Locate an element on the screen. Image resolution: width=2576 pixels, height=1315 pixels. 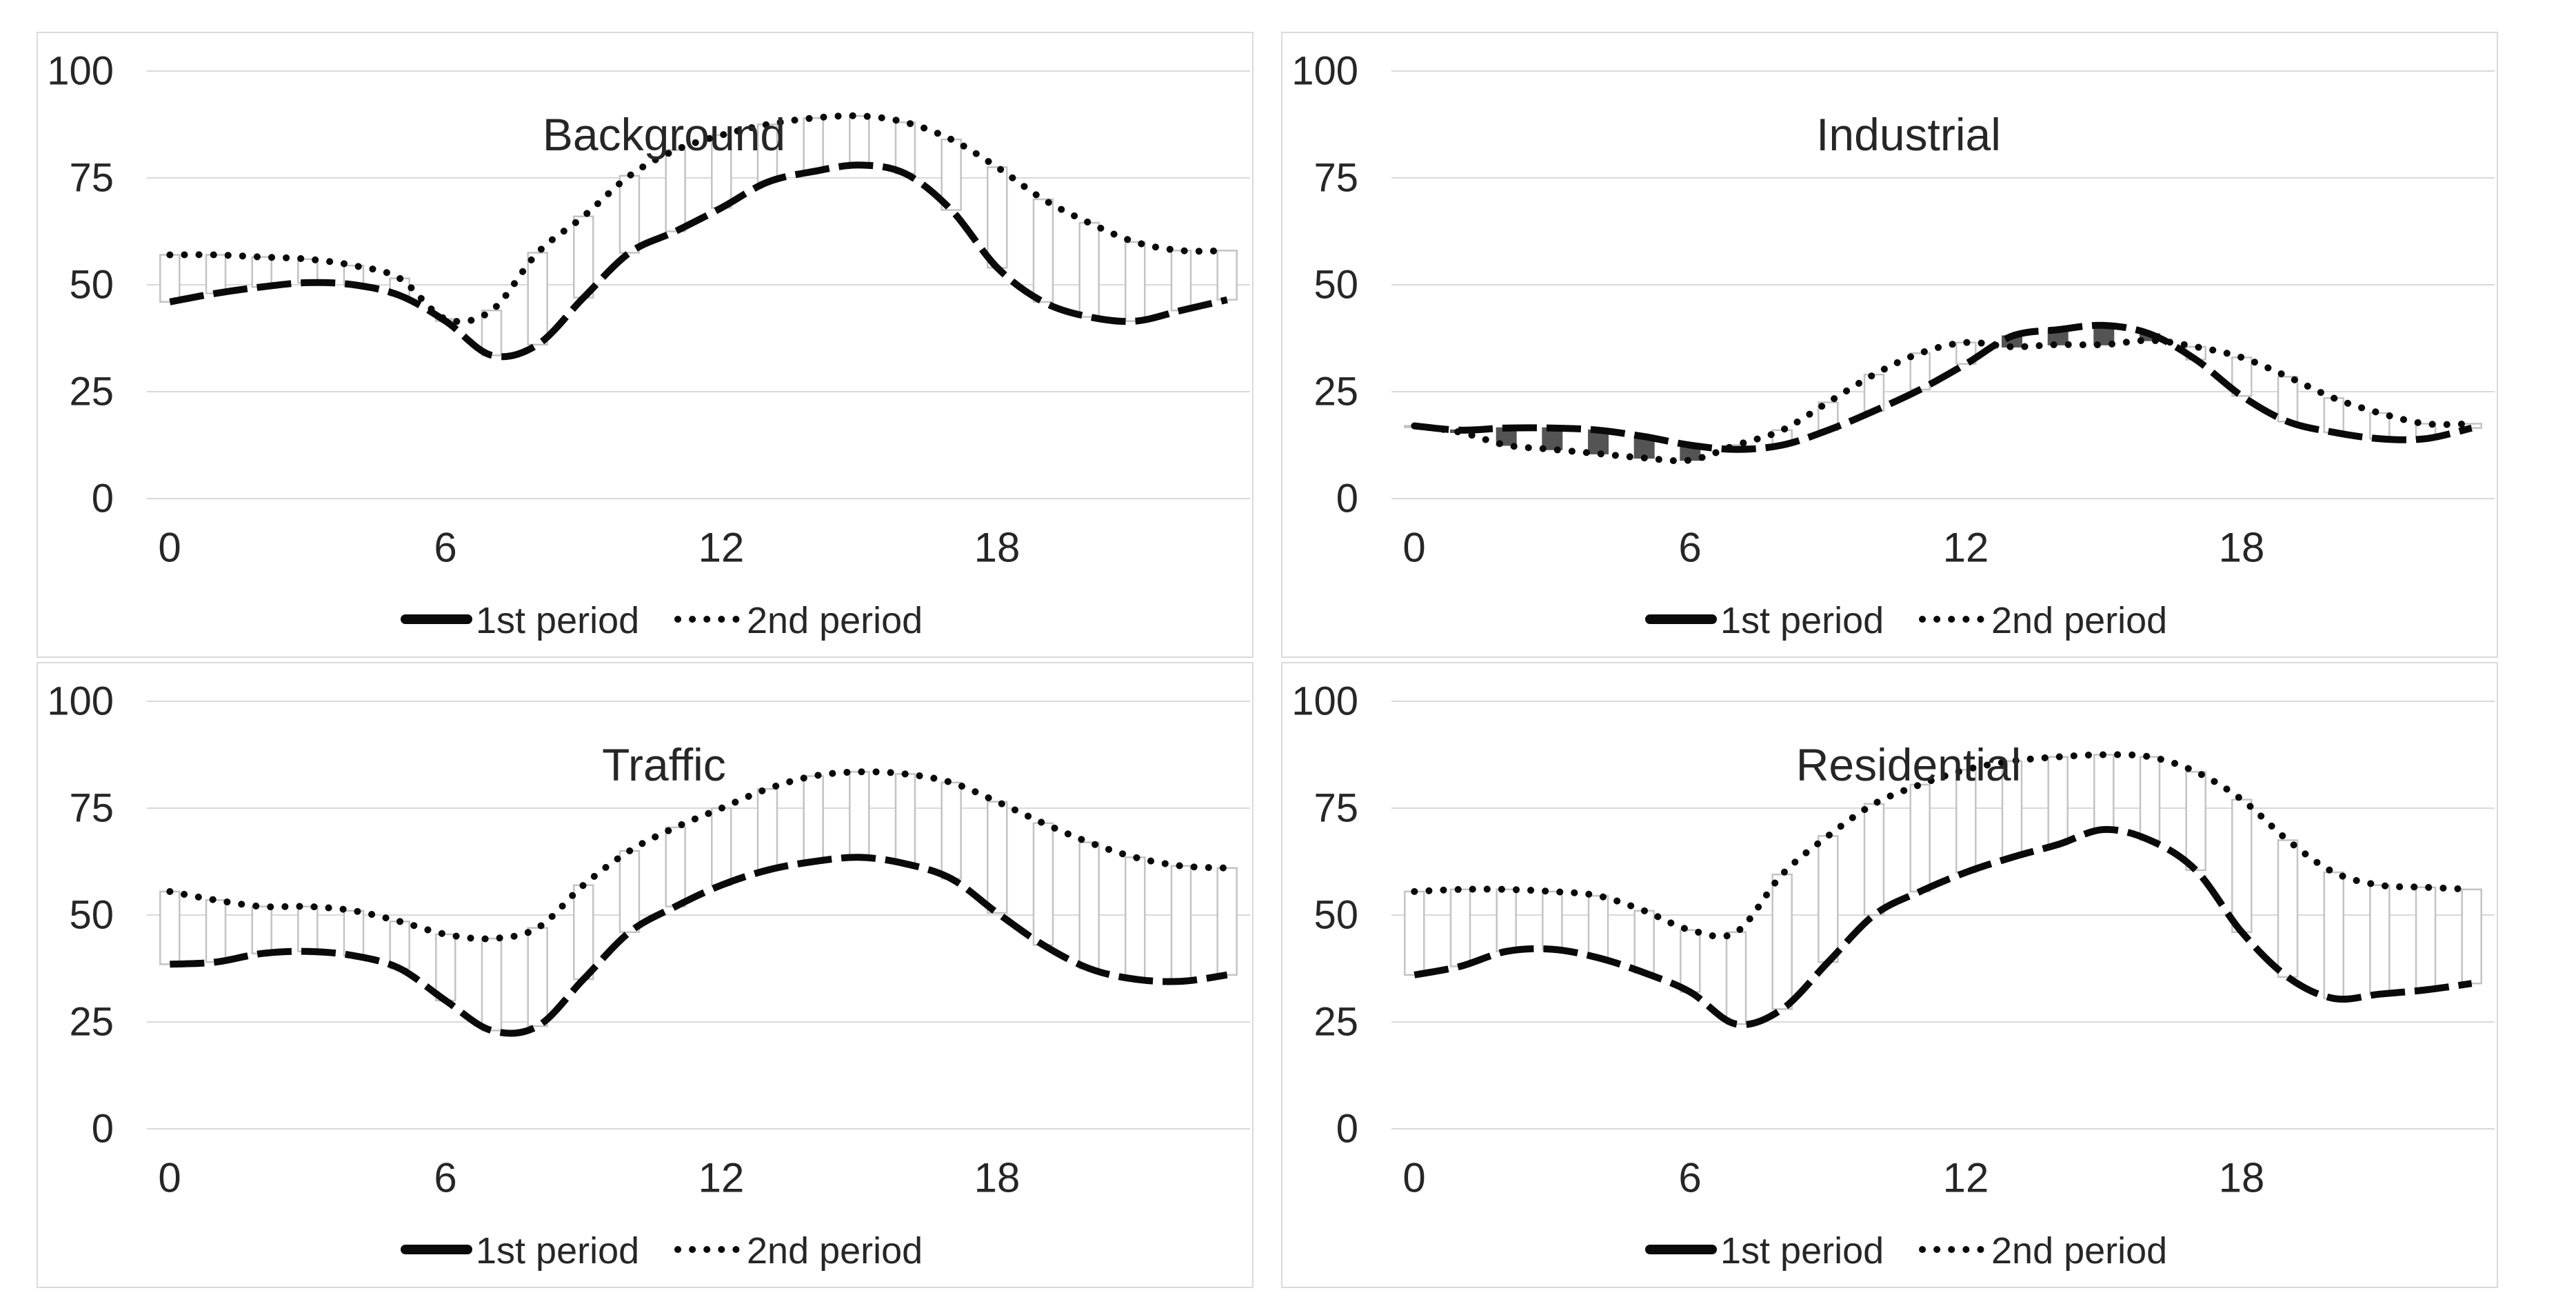
legend: 1st period 2nd period is located at coordinates (1906, 620).